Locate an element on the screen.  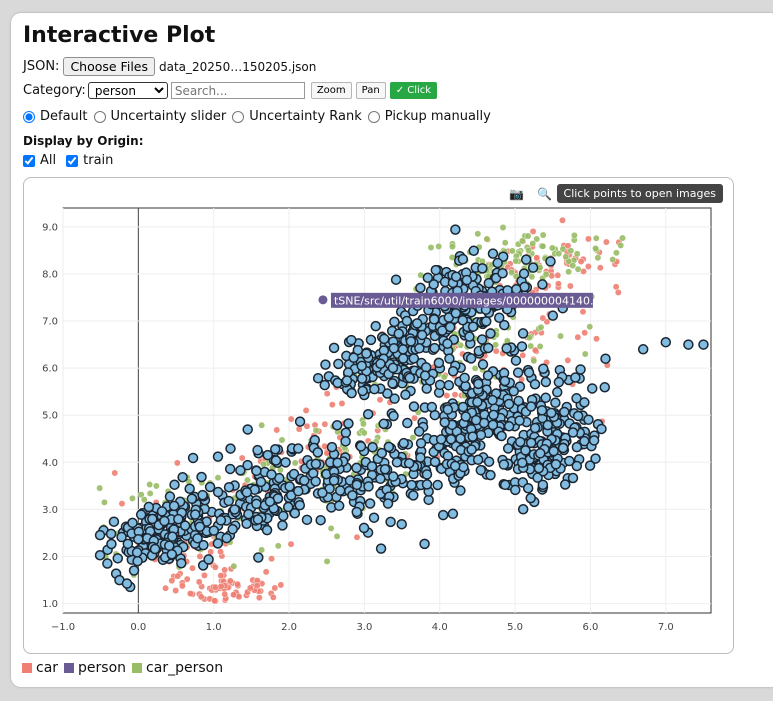
choose-files-button: Choose Files is located at coordinates (109, 66).